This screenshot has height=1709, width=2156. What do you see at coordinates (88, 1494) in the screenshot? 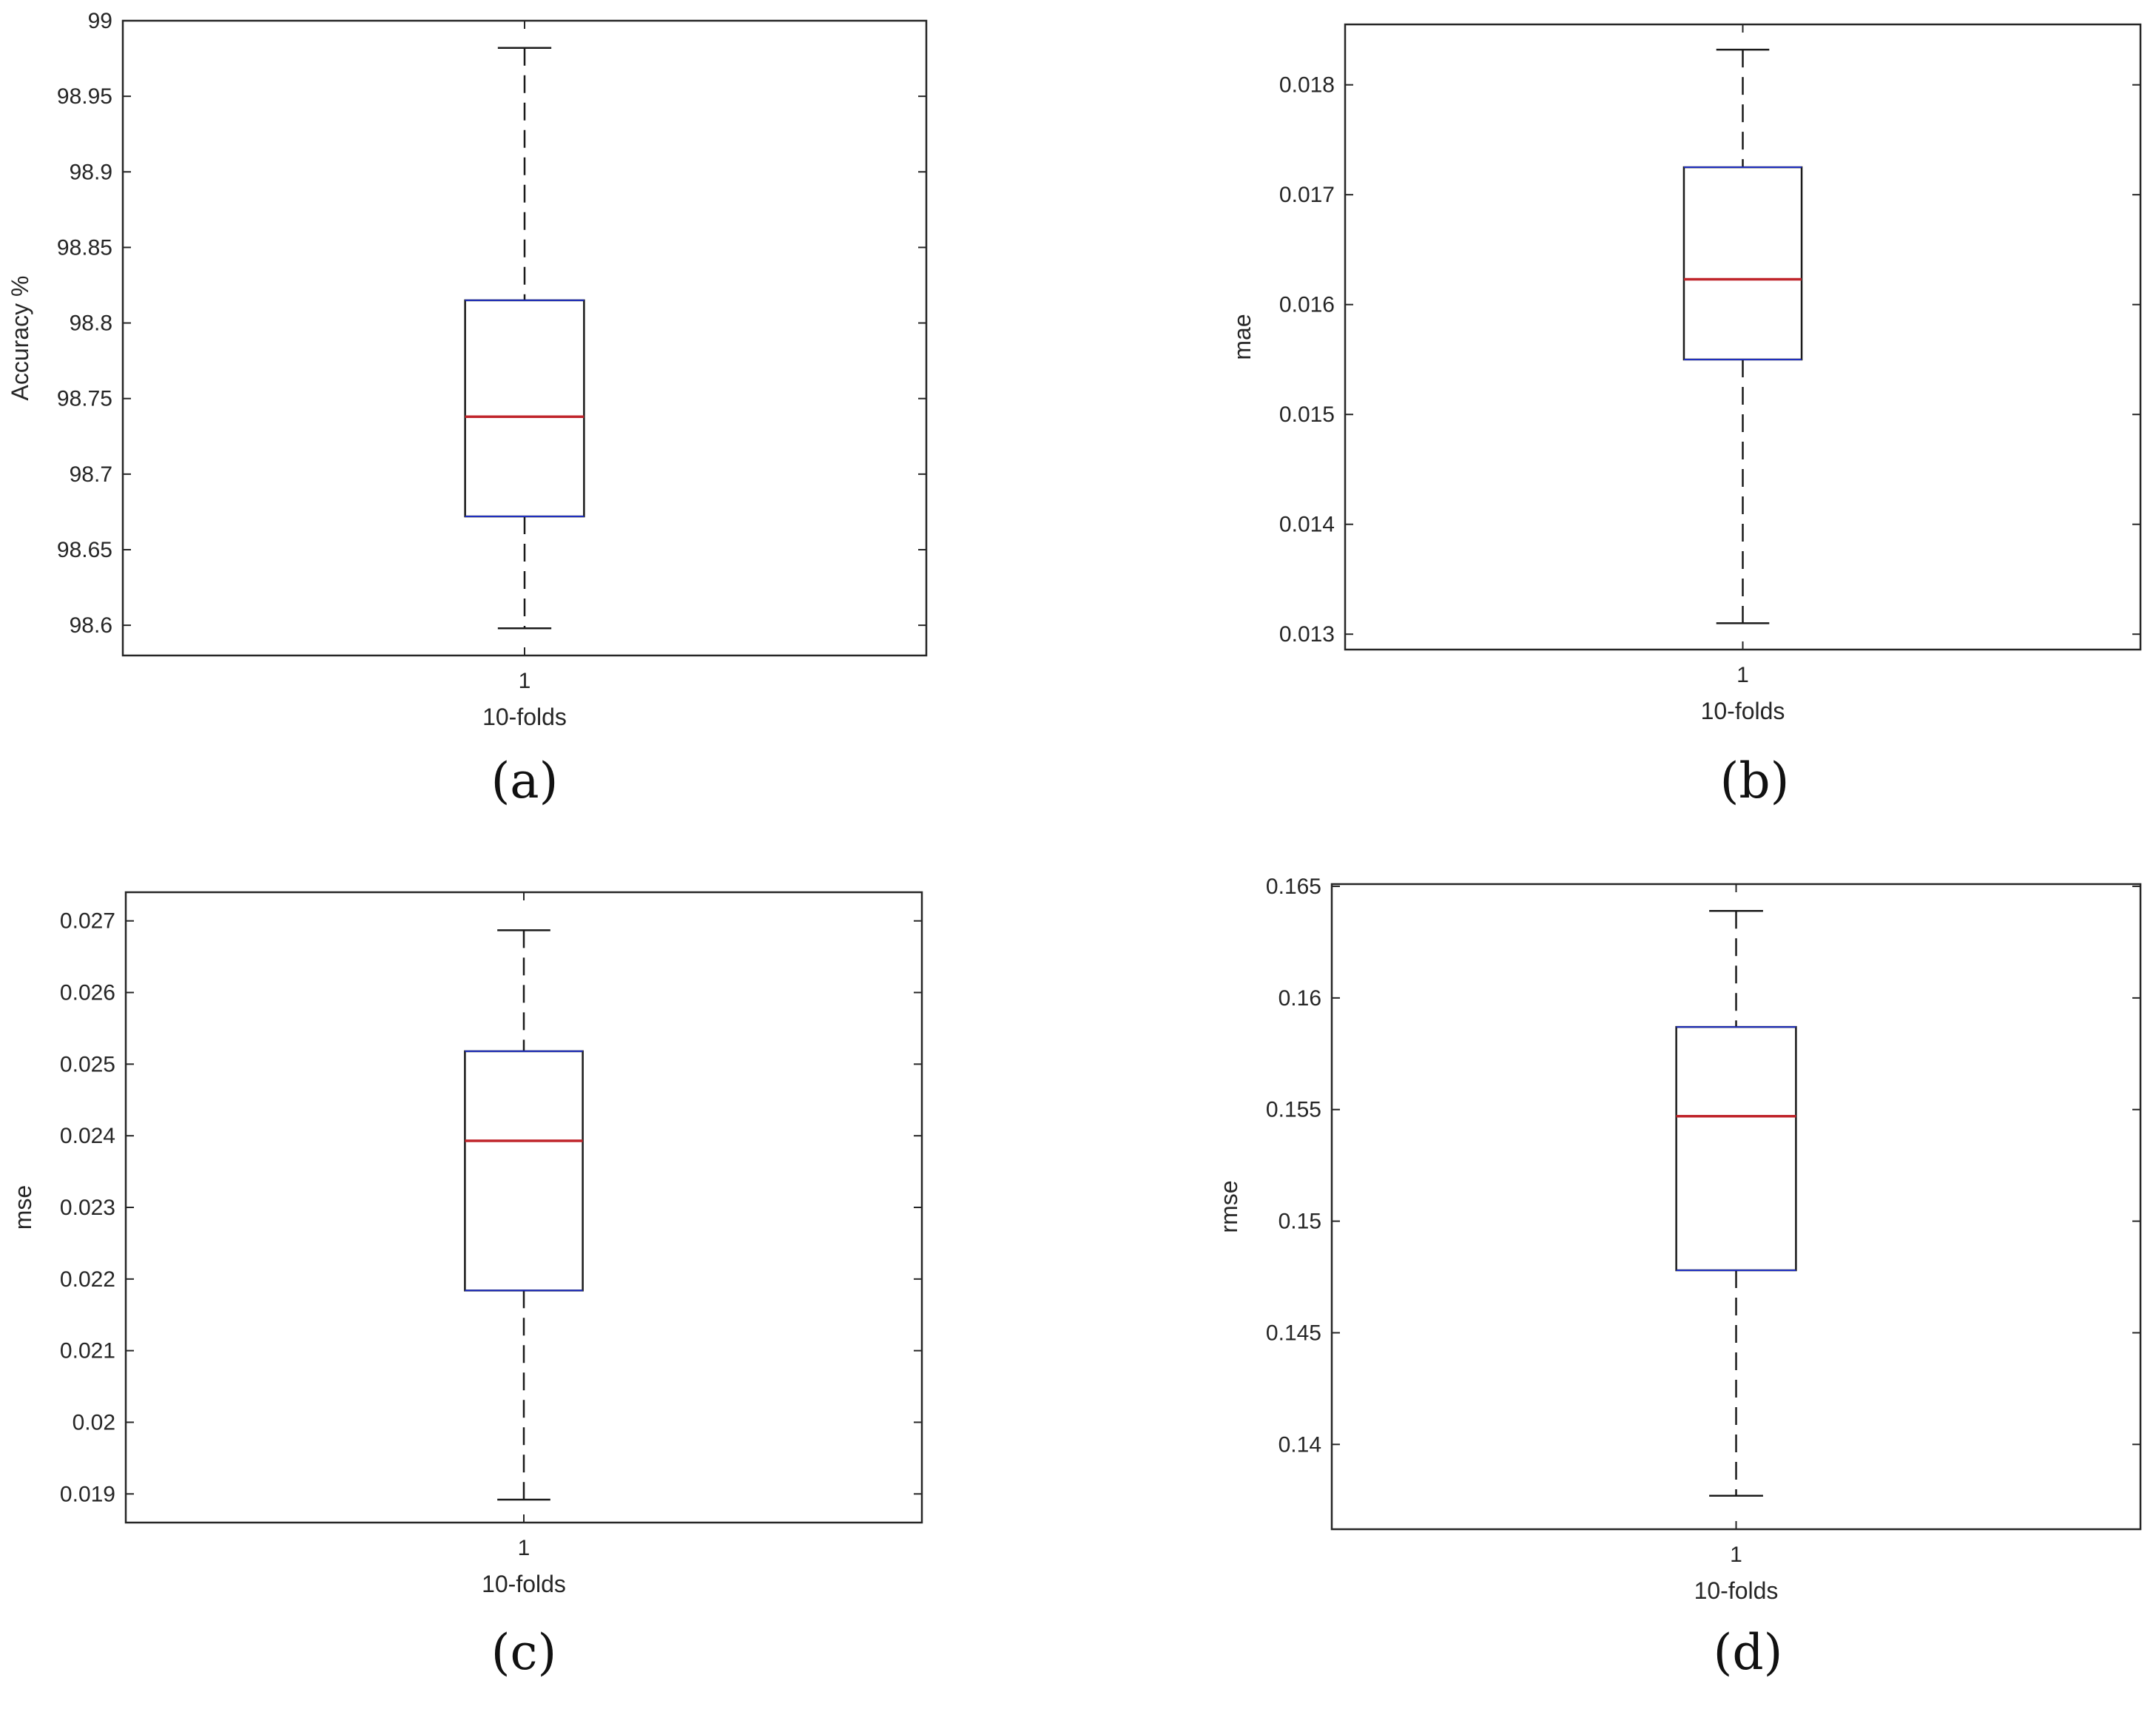
I see `y-tick-label: 0.019` at bounding box center [88, 1494].